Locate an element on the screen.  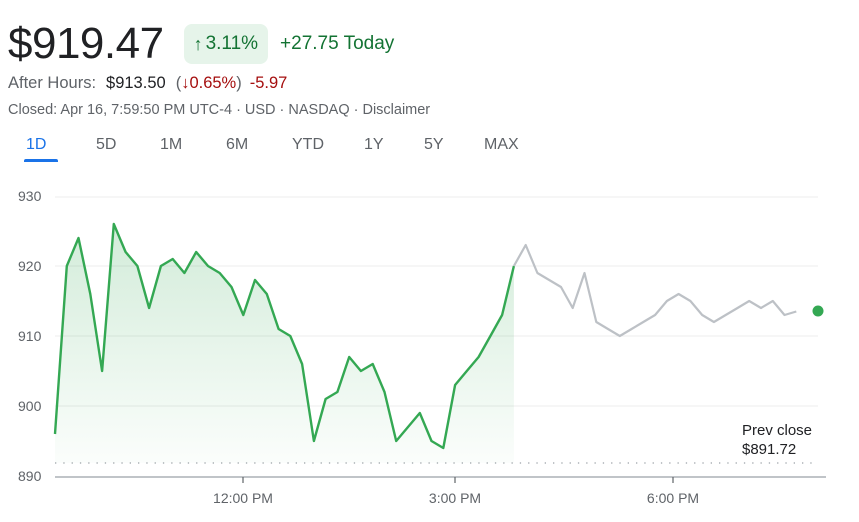
y-axis-label: 920 is located at coordinates (30, 266).